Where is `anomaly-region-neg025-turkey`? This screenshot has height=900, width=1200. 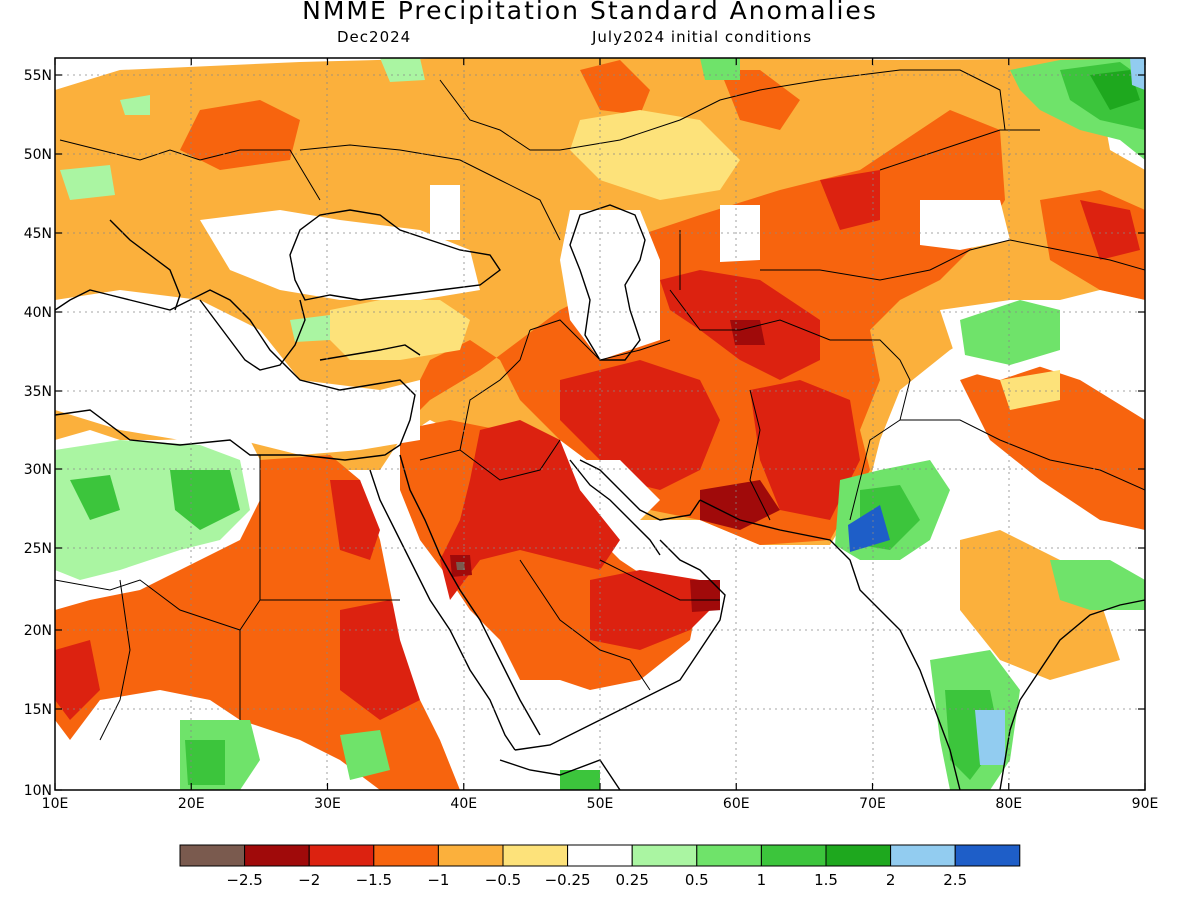
anomaly-region-neg025-turkey is located at coordinates (400, 330).